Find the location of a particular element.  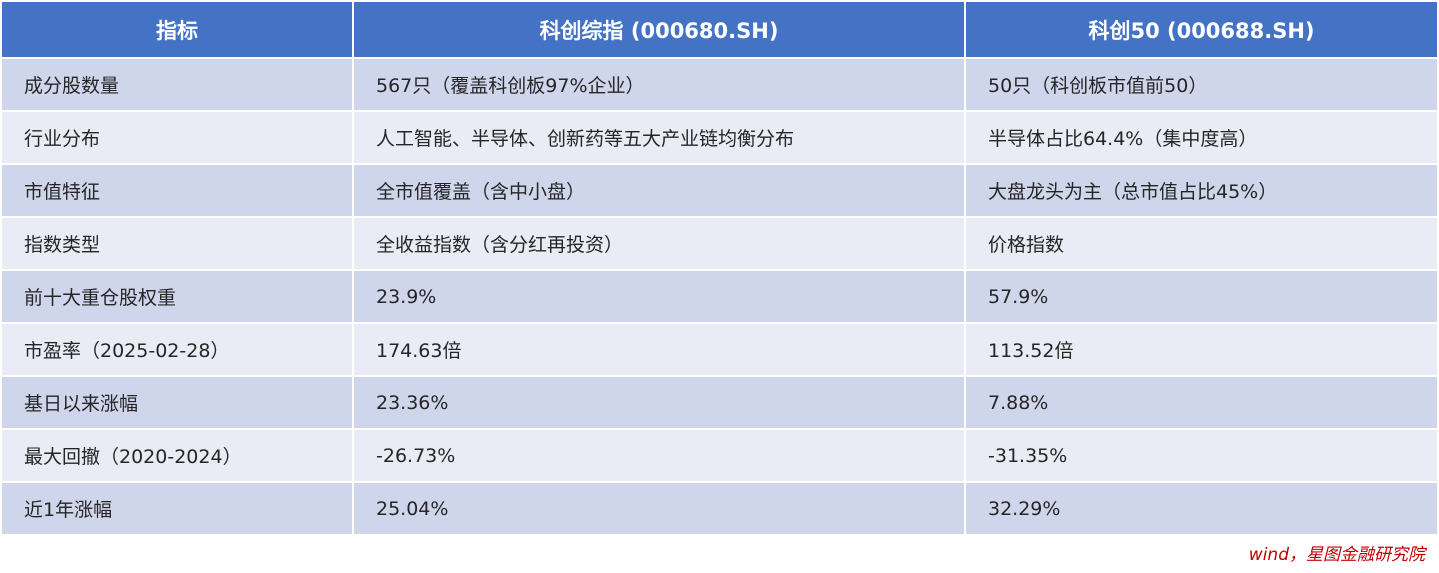

row-label: 前十大重仓股权重 is located at coordinates (178, 296).